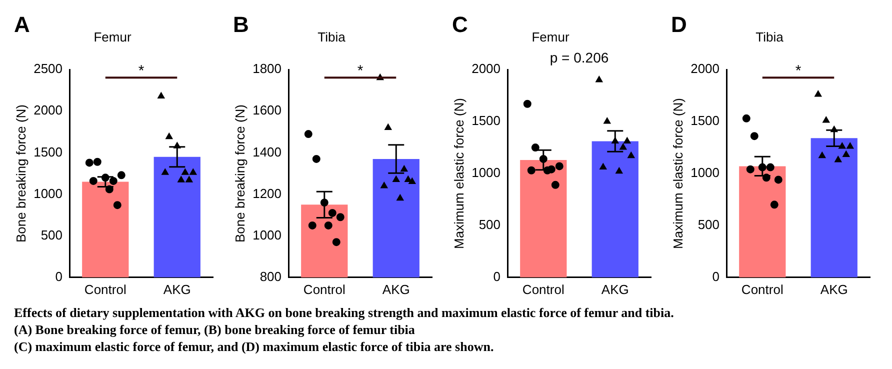  Describe the element at coordinates (460, 25) in the screenshot. I see `text: C` at that location.